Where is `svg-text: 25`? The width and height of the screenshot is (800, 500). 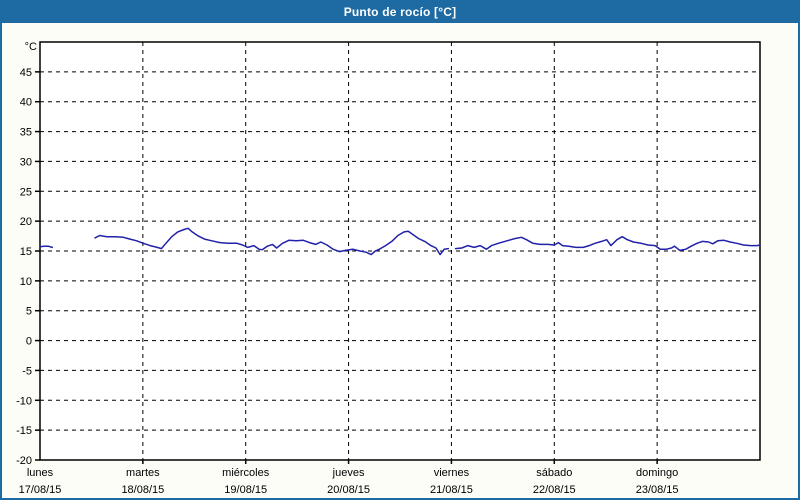
svg-text: 25 is located at coordinates (26, 192).